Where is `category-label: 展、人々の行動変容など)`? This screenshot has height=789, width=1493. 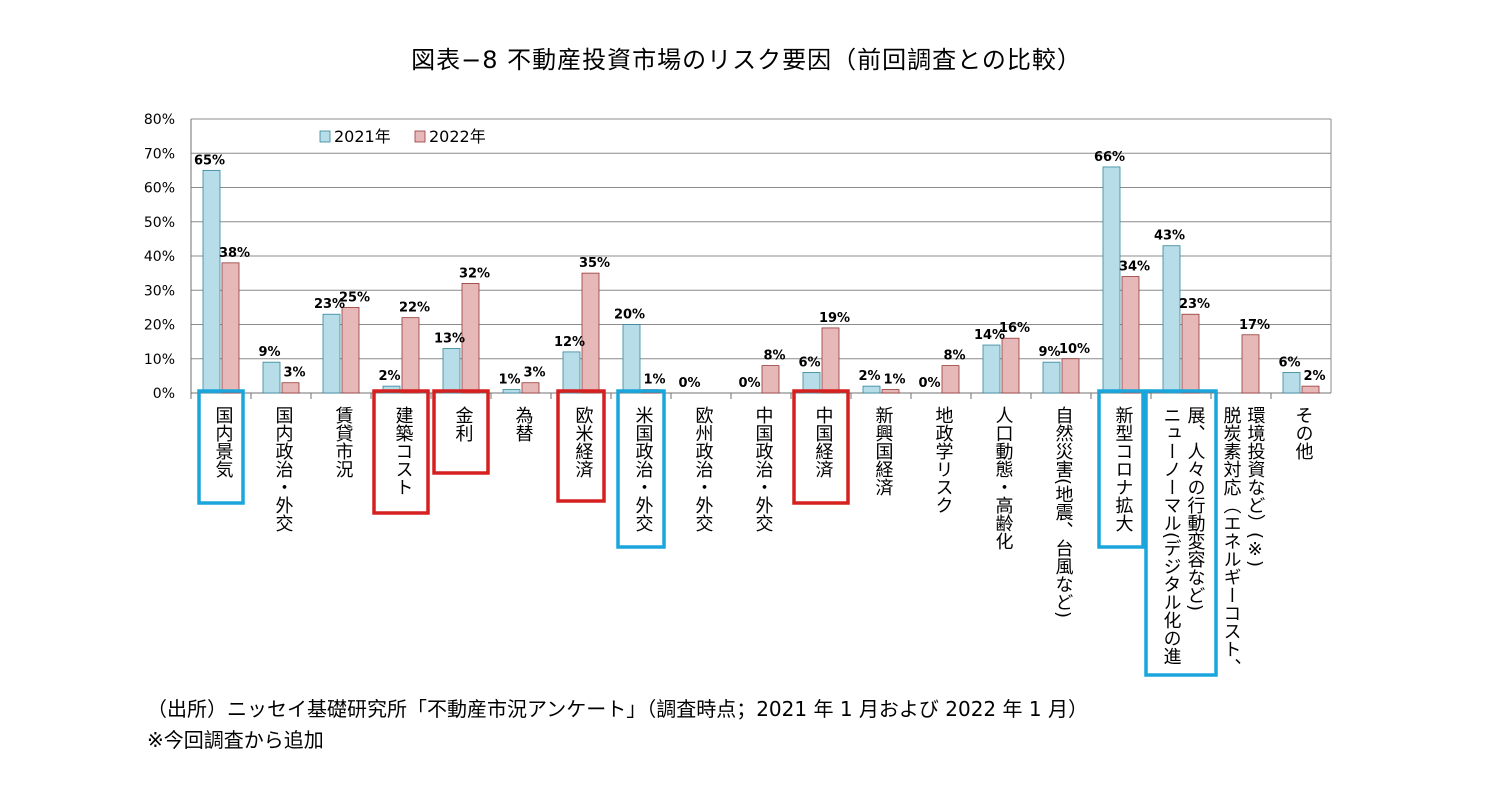
category-label: 展、人々の行動変容など) is located at coordinates (1195, 508).